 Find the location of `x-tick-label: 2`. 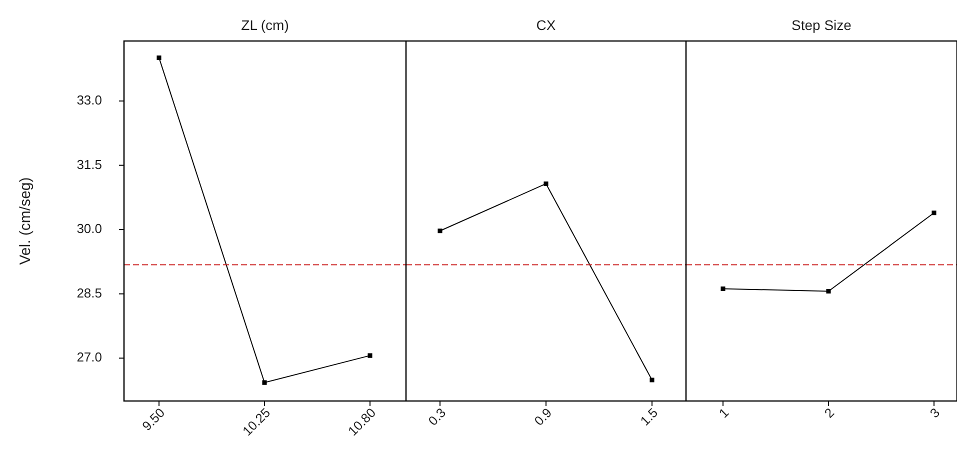

x-tick-label: 2 is located at coordinates (829, 413).